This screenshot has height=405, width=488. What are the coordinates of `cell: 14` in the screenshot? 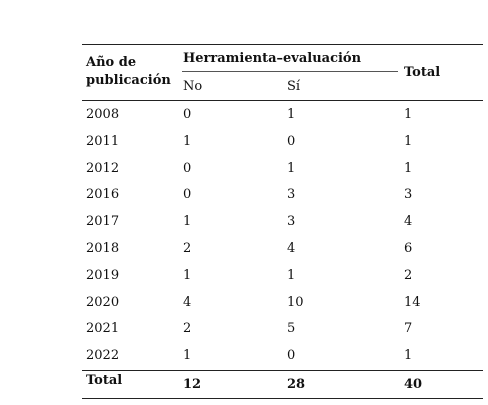 It's located at (412, 302).